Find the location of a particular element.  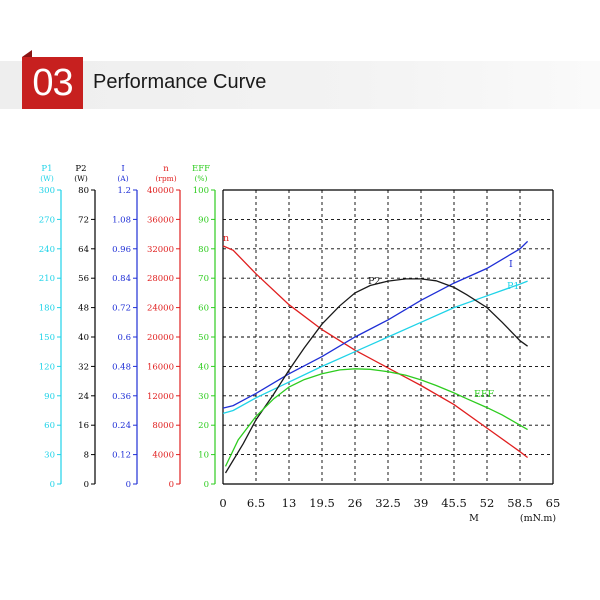

y-tick-label-p1: 60 is located at coordinates (49, 426).